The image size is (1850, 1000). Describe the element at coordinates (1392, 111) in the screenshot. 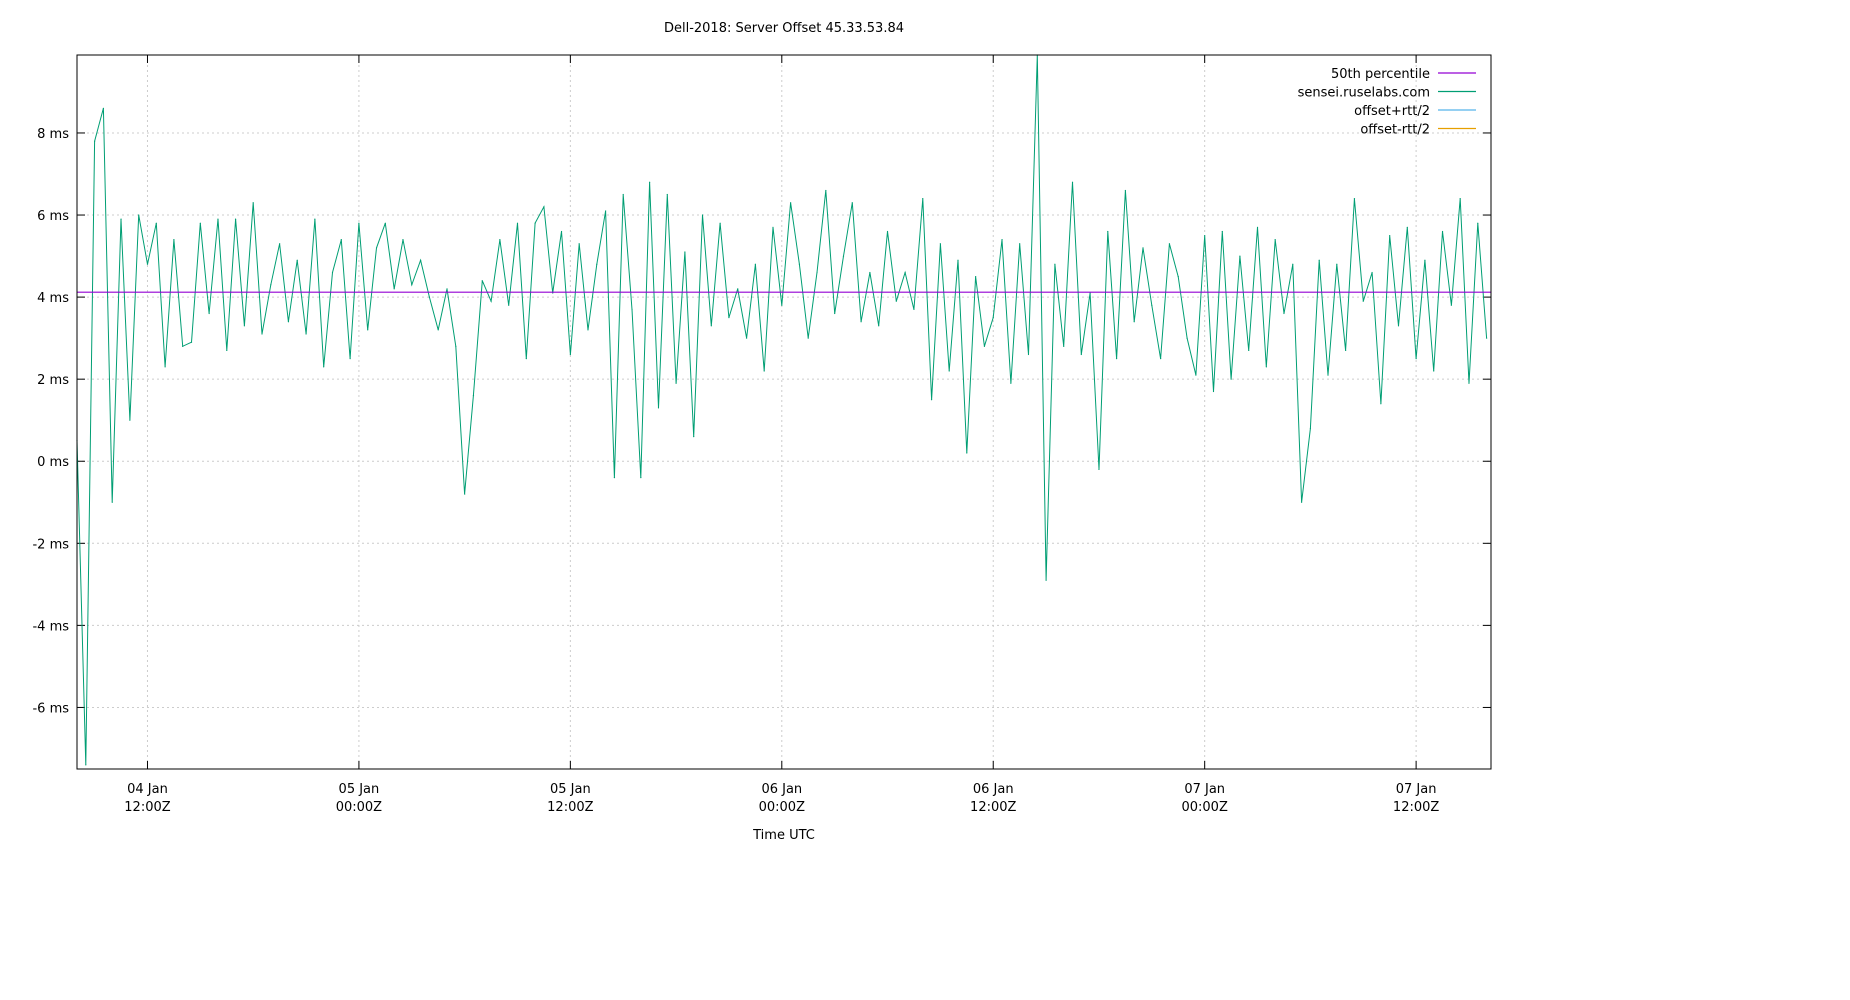

I see `legend-label: offset+rtt/2` at that location.